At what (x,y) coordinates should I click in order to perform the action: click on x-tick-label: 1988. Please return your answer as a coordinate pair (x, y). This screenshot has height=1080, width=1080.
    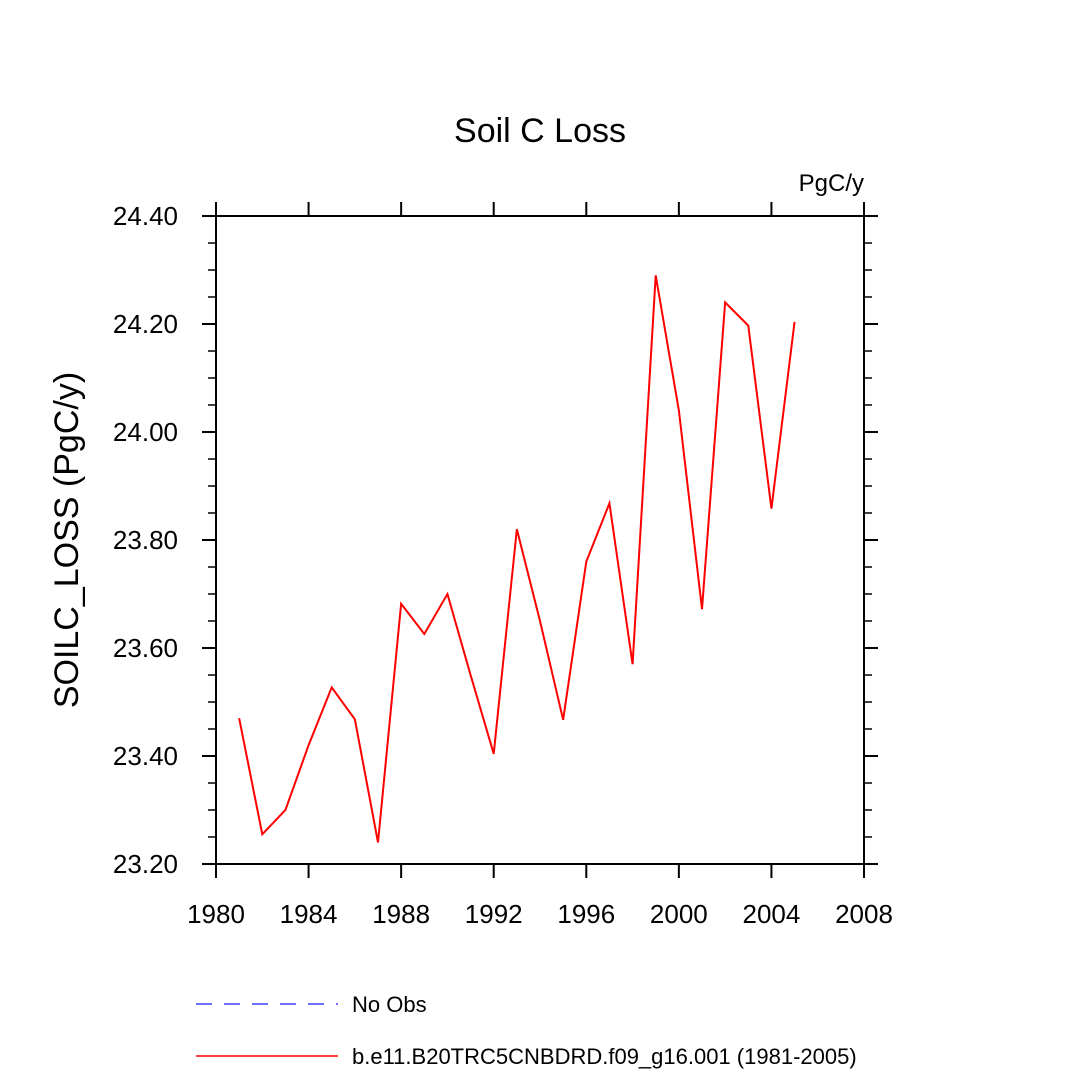
    Looking at the image, I should click on (401, 914).